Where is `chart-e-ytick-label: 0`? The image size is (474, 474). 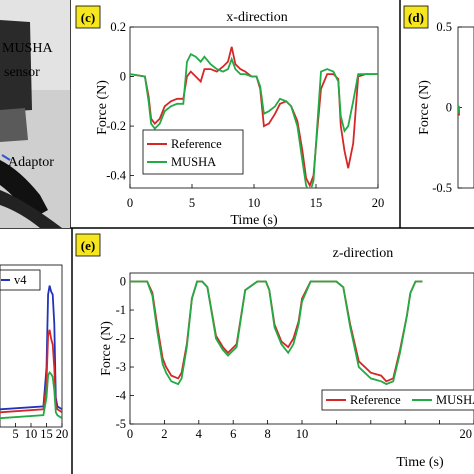 chart-e-ytick-label: 0 is located at coordinates (123, 282).